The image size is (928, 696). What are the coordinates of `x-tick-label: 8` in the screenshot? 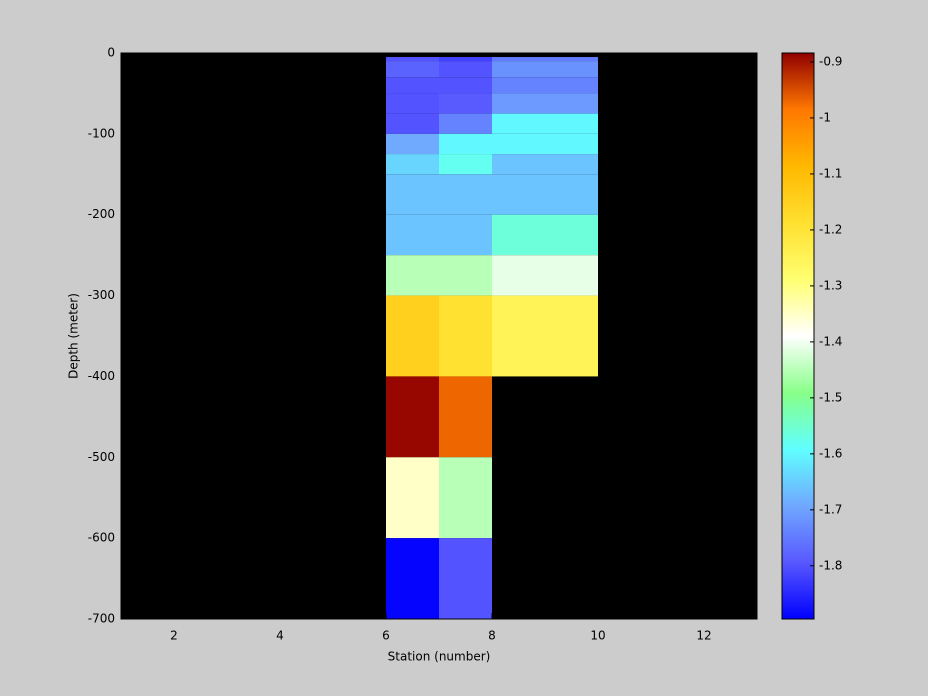 It's located at (492, 636).